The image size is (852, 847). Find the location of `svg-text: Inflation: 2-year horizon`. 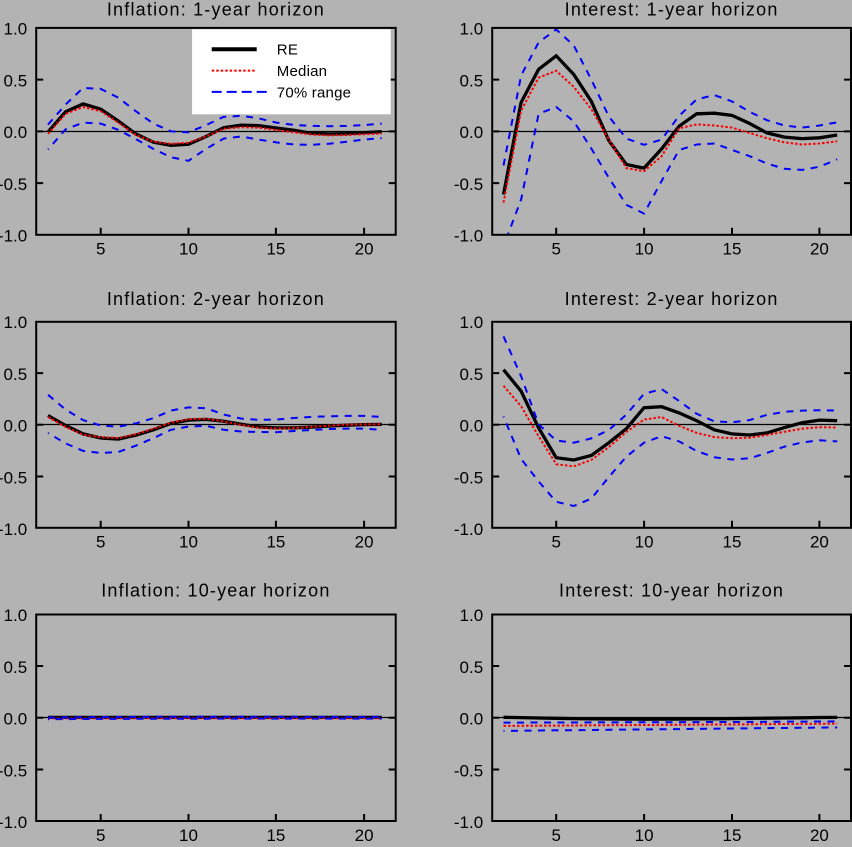

svg-text: Inflation: 2-year horizon is located at coordinates (216, 299).